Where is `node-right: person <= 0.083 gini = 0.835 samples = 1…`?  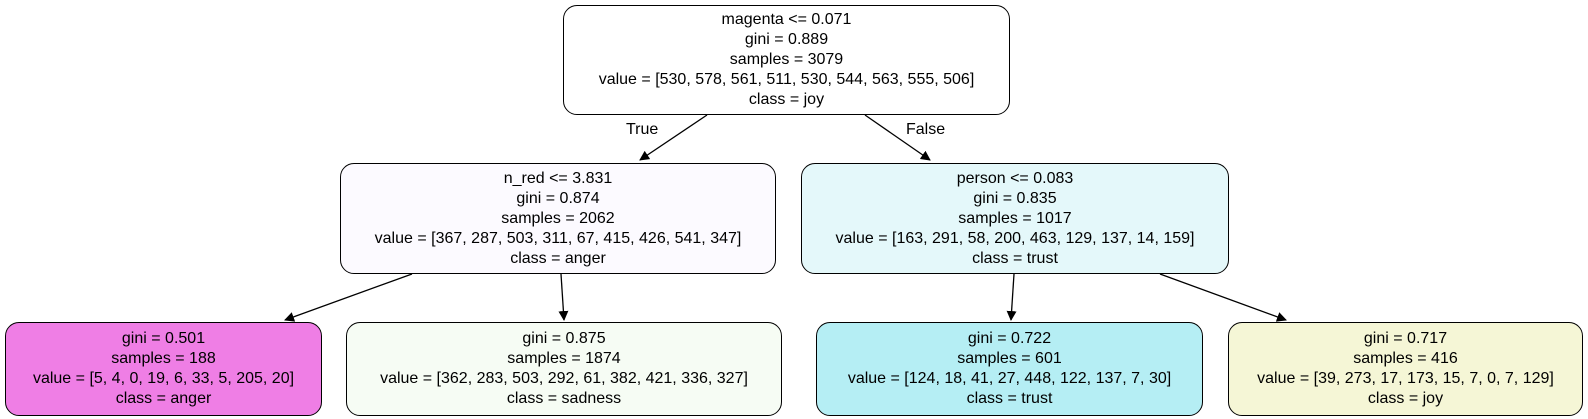 node-right: person <= 0.083 gini = 0.835 samples = 1… is located at coordinates (1015, 218).